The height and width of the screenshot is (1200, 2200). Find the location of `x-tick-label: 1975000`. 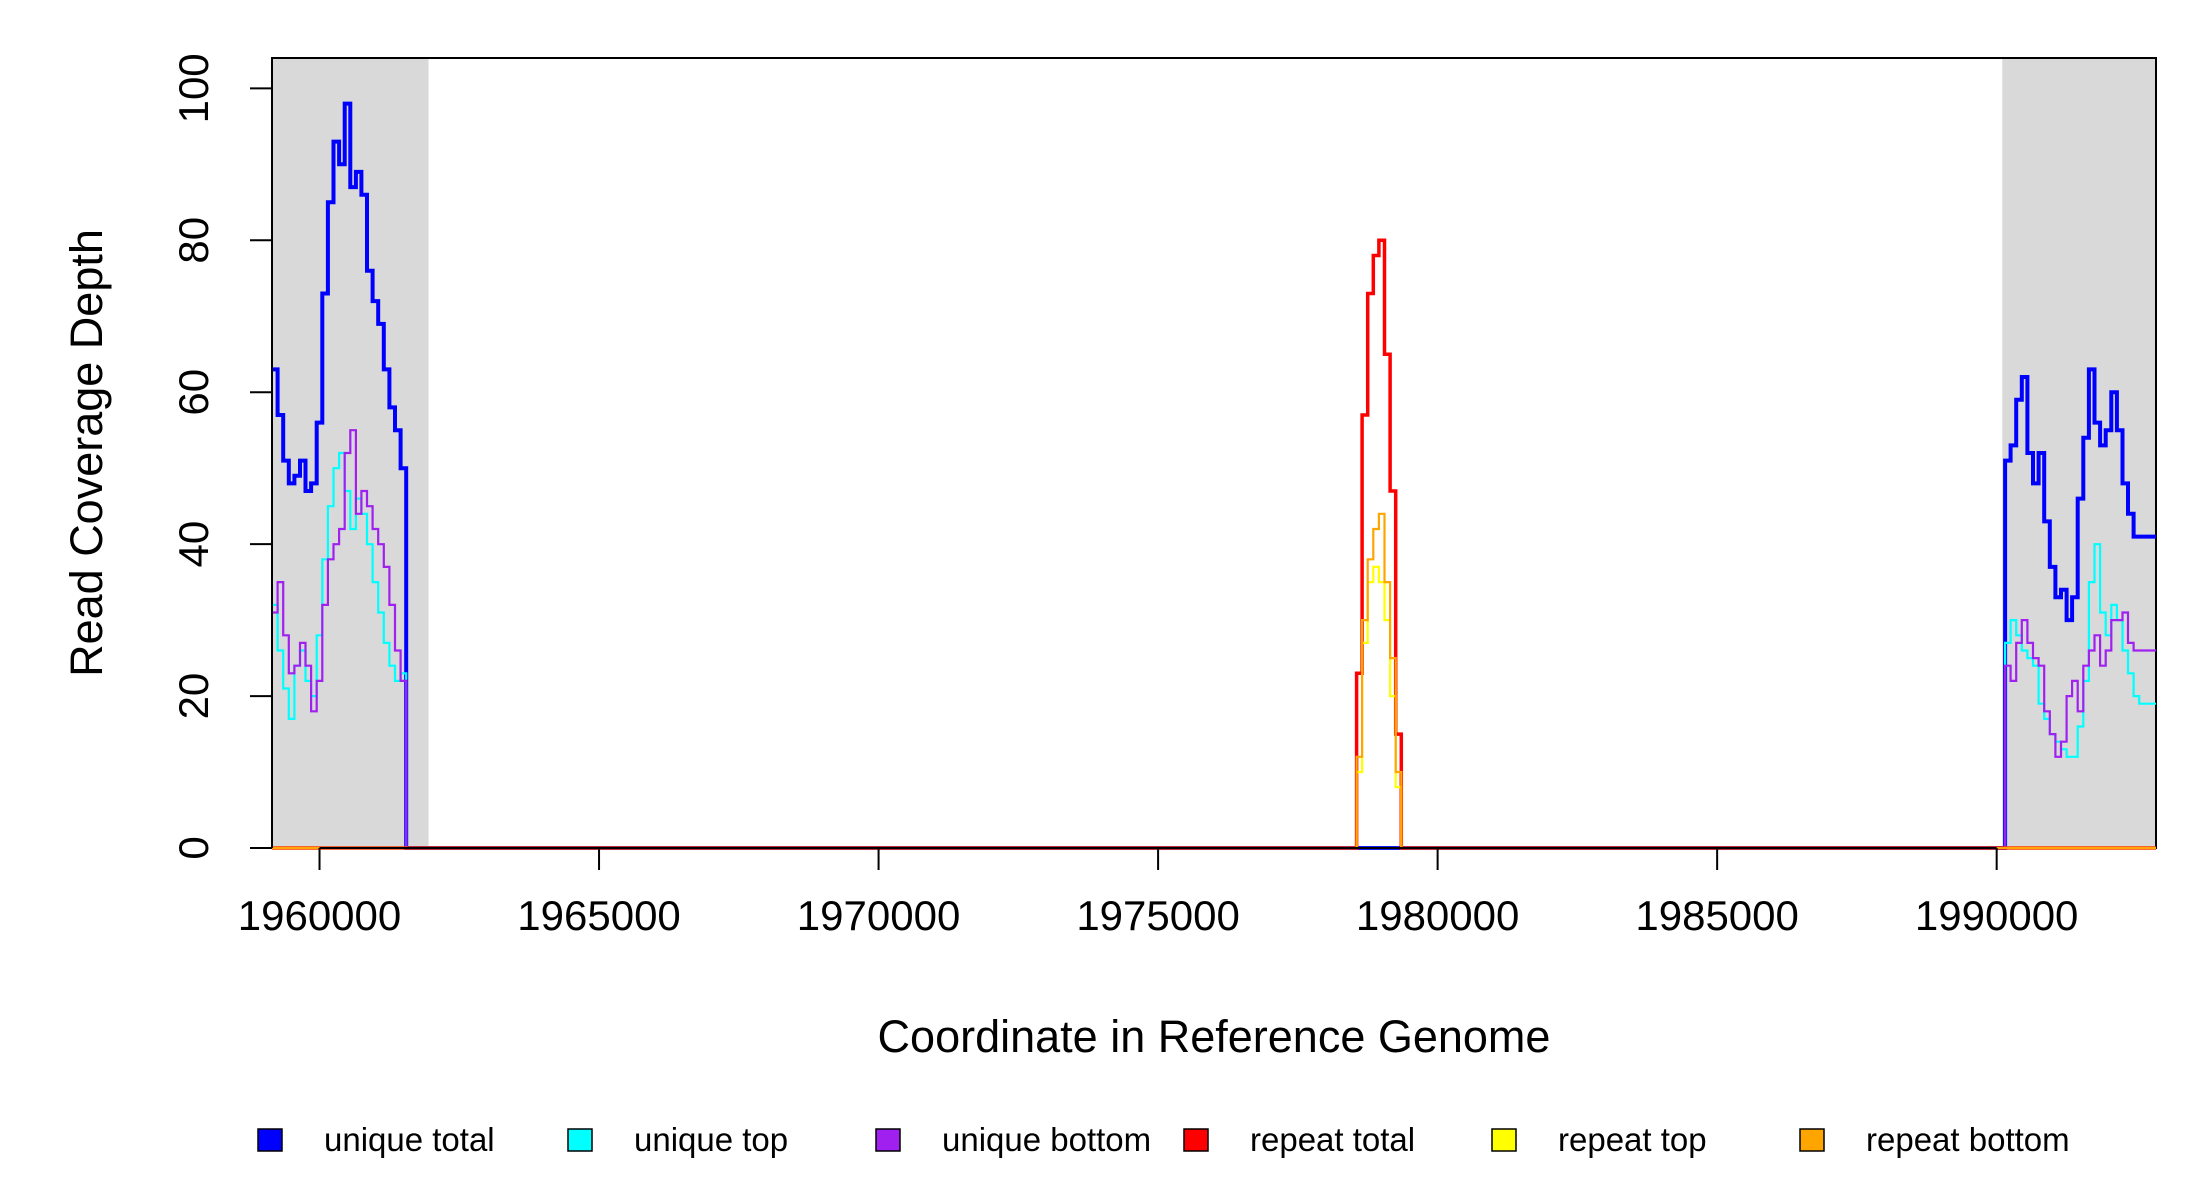

x-tick-label: 1975000 is located at coordinates (1158, 915).